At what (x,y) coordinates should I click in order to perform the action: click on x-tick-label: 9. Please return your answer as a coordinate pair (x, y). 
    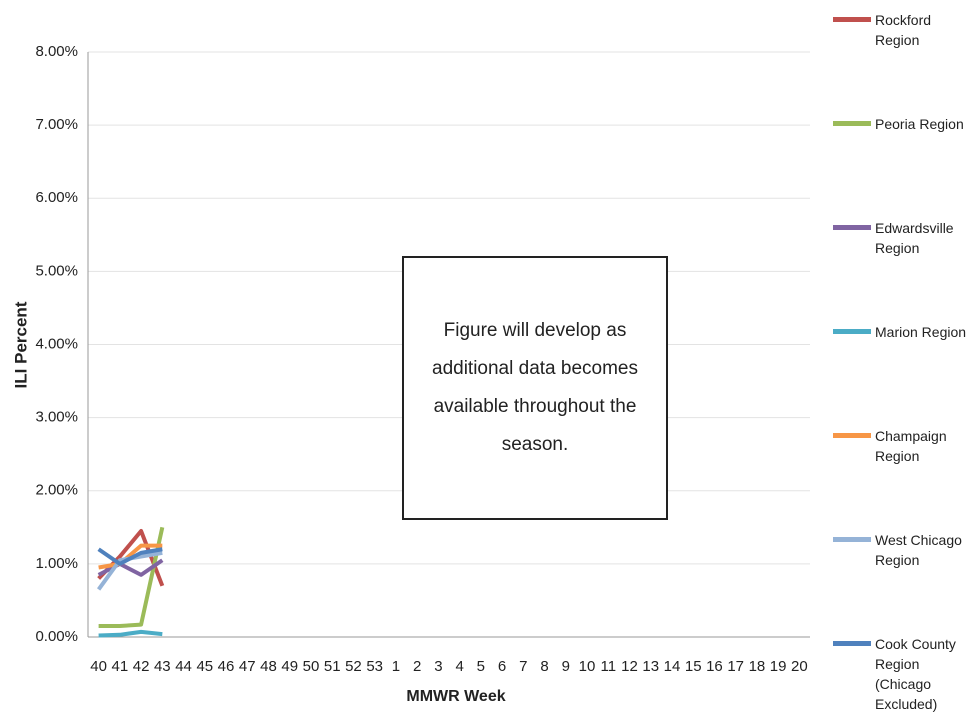
    Looking at the image, I should click on (566, 666).